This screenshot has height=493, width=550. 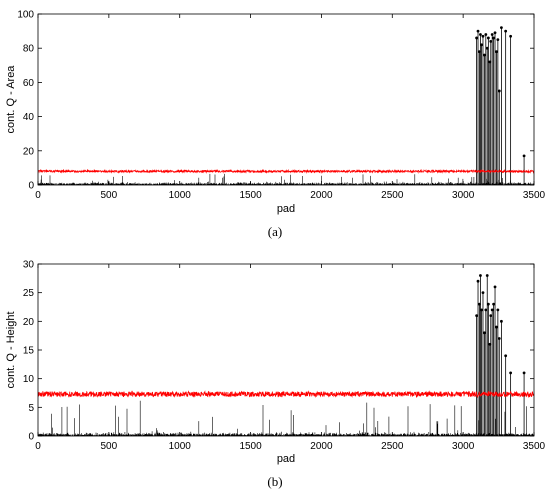 I want to click on y-axis-title: cont. Q - Area, so click(x=11, y=99).